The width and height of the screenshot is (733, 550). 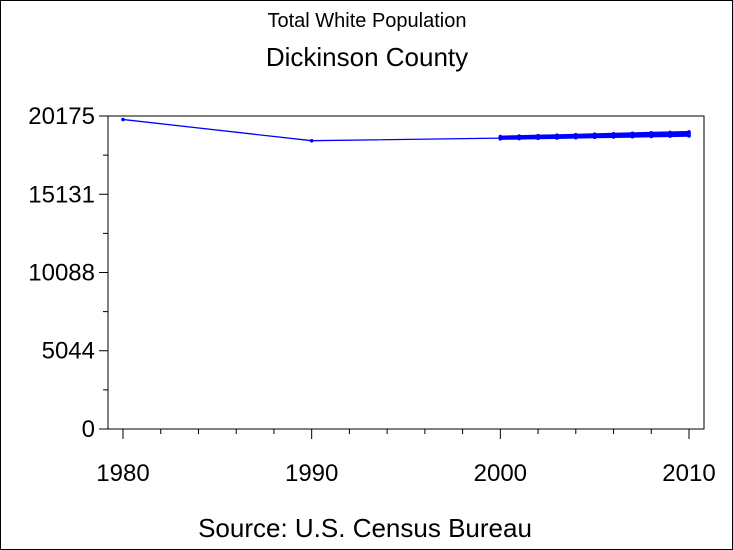 What do you see at coordinates (61, 116) in the screenshot?
I see `y-tick-label: 20175` at bounding box center [61, 116].